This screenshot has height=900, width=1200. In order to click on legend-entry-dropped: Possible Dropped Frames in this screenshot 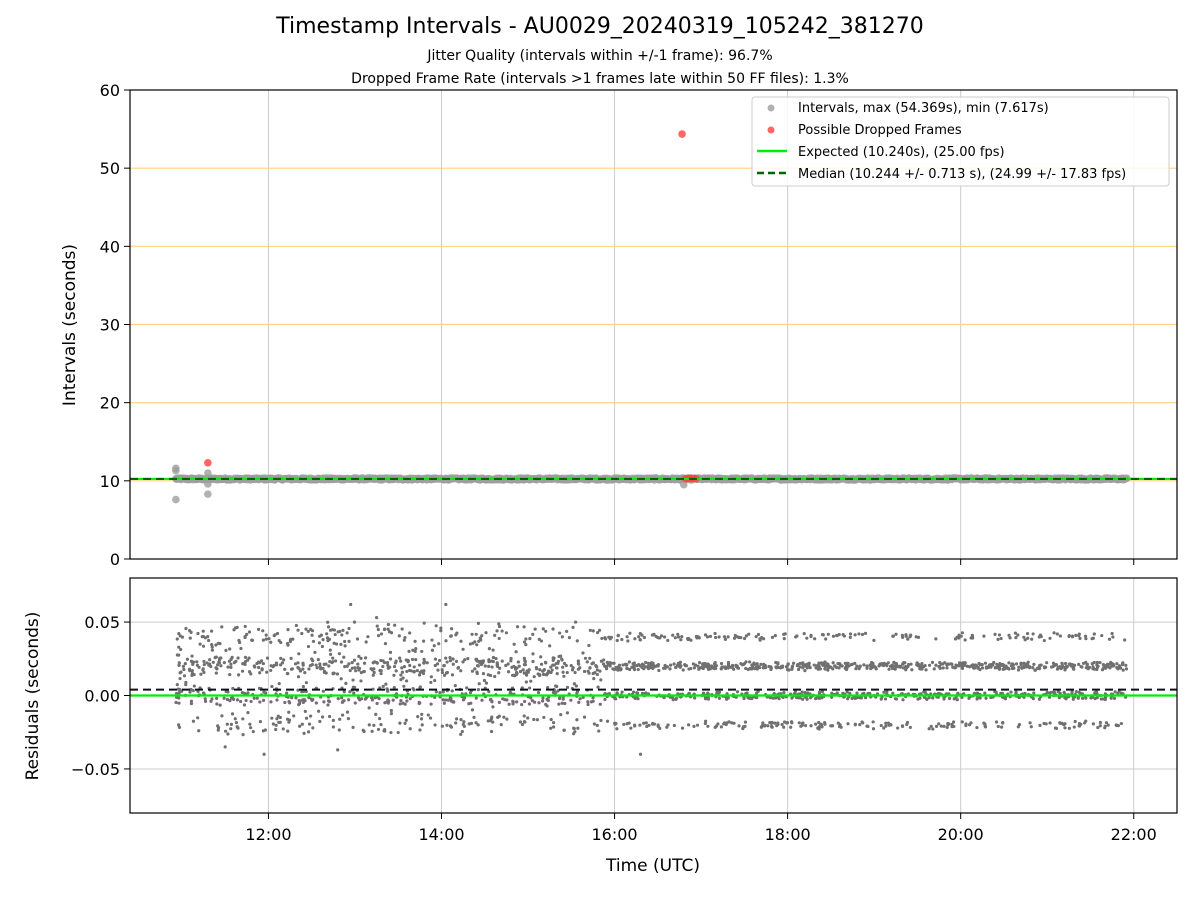, I will do `click(880, 130)`.